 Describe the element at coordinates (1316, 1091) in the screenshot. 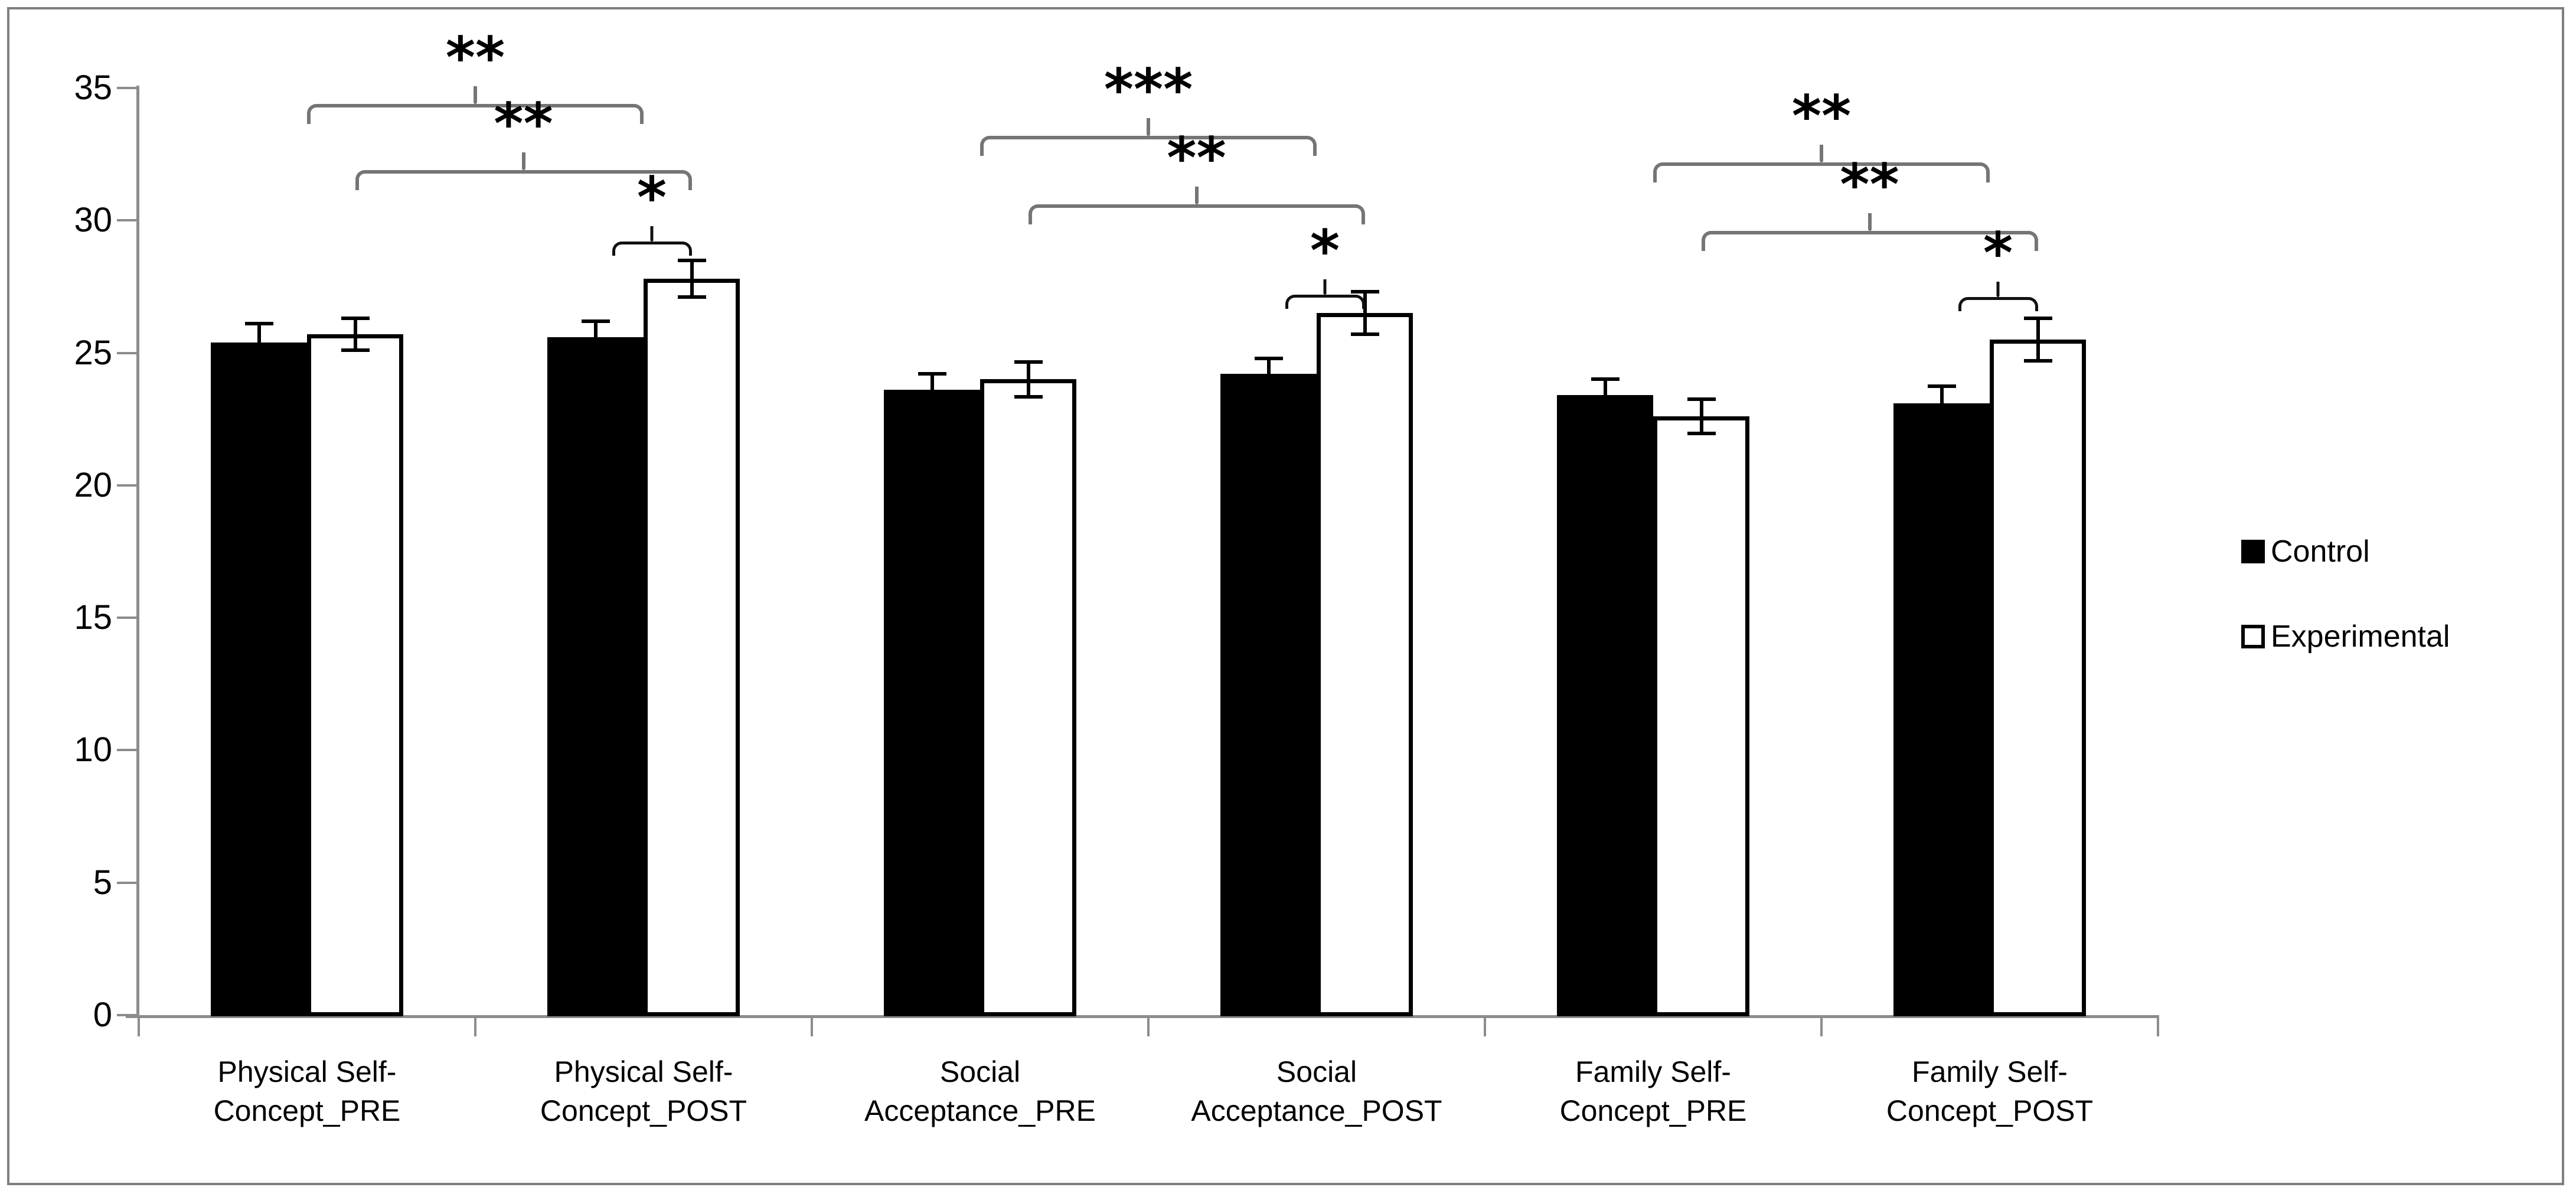

I see `x-category-label: Social Acceptance_POST` at that location.